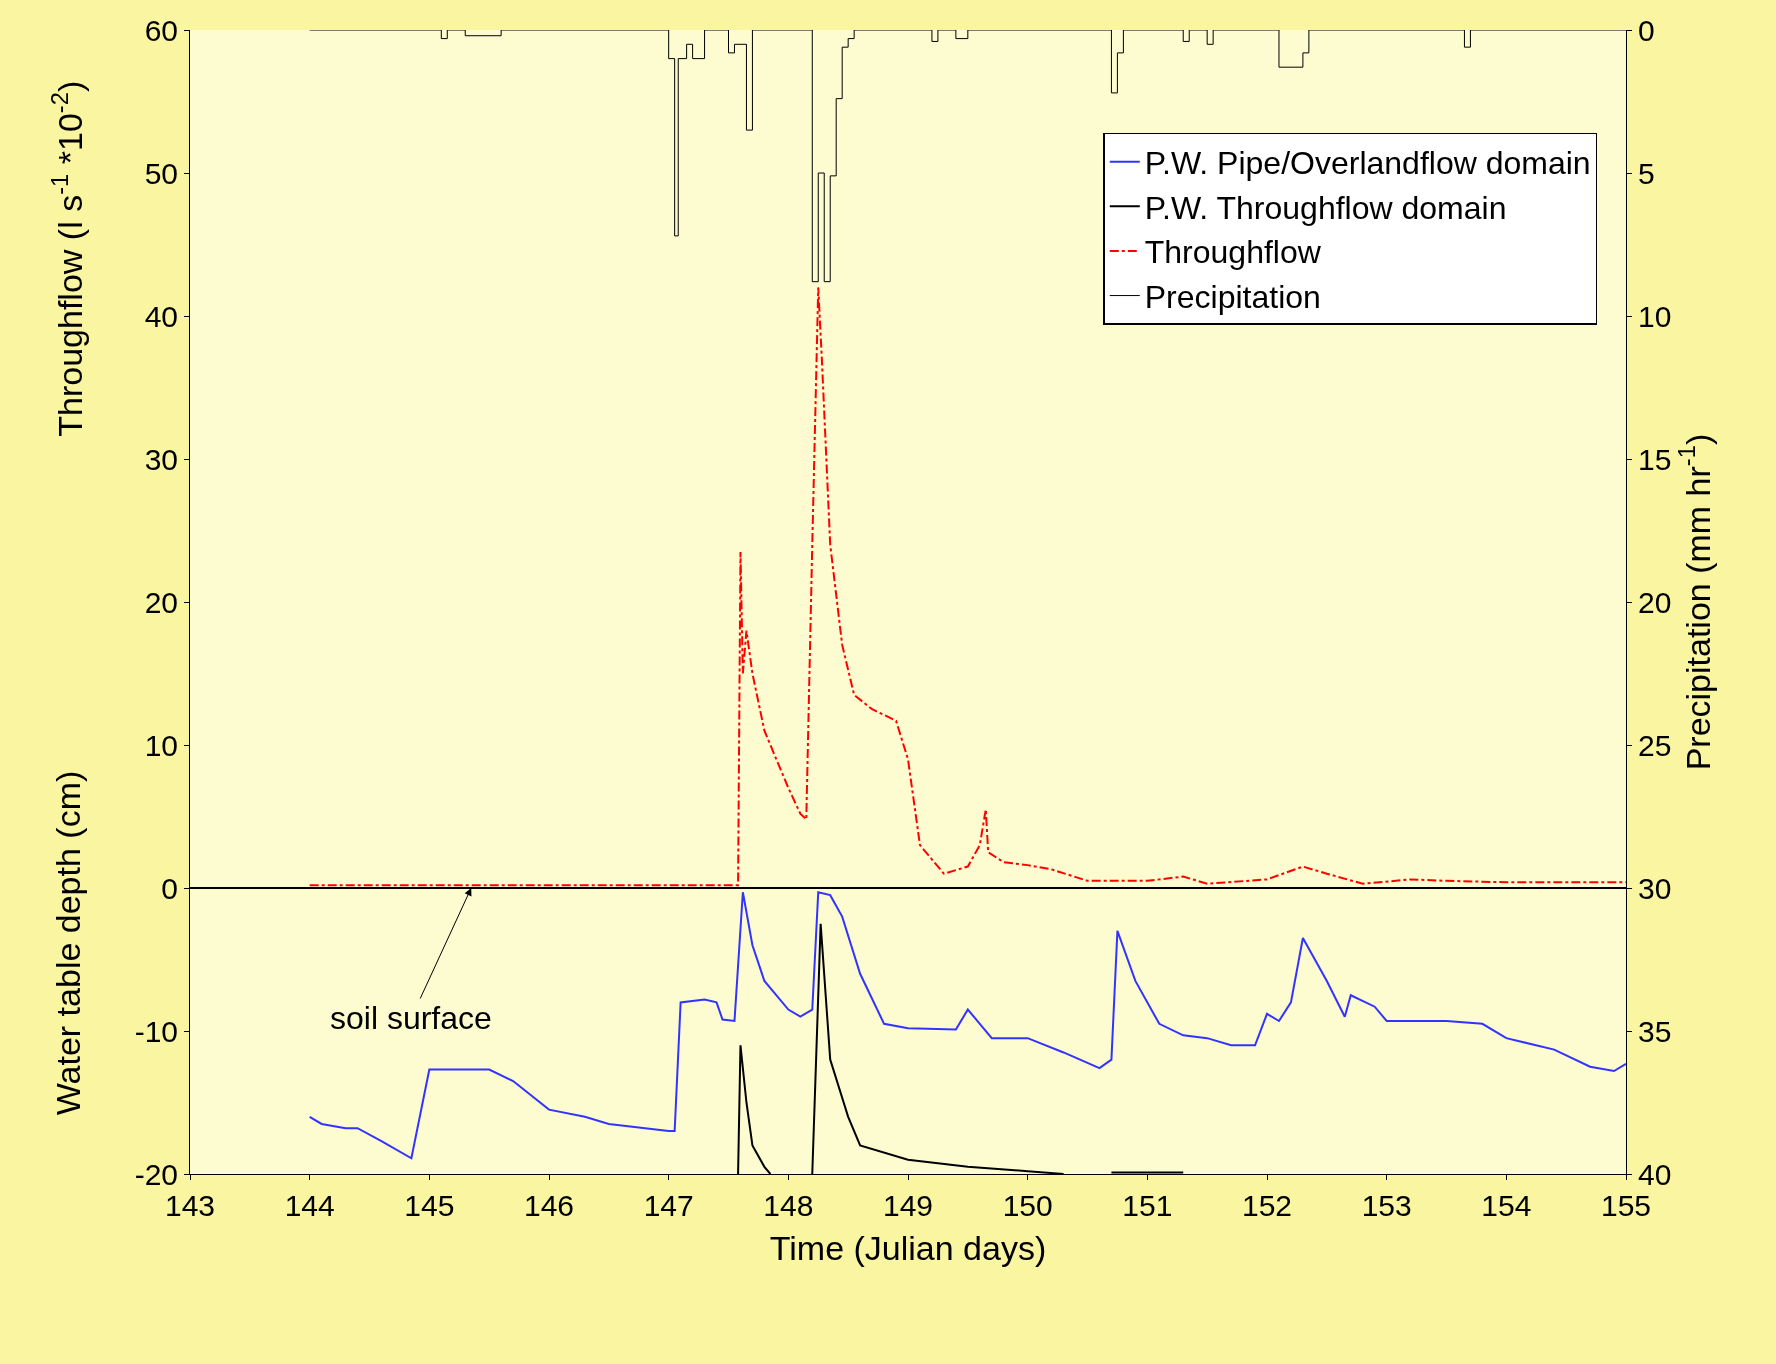  I want to click on y2-tick-label: 35, so click(1655, 1031).